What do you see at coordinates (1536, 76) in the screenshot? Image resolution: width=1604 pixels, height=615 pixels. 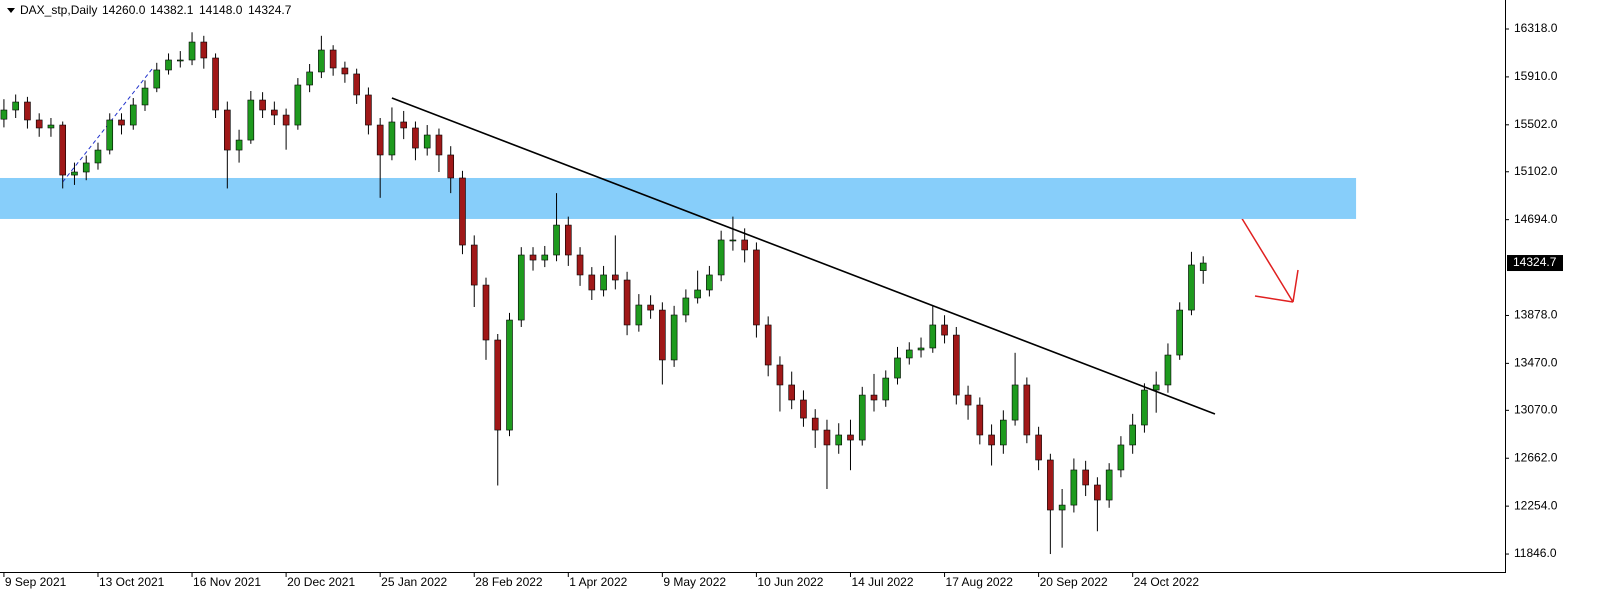 I see `y-tick-label: 15910.0` at bounding box center [1536, 76].